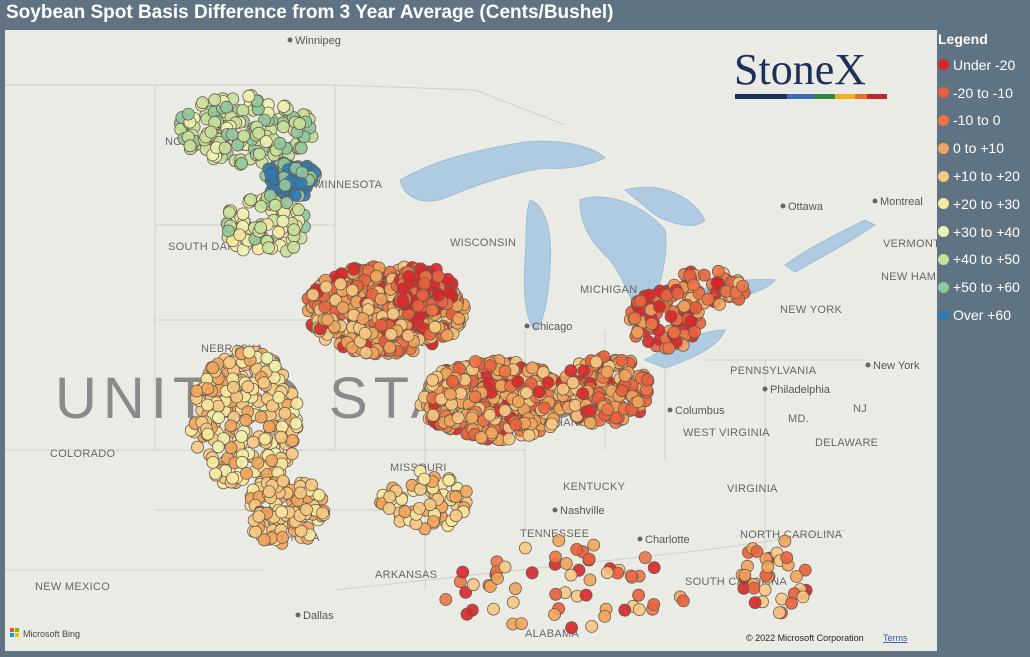 The width and height of the screenshot is (1030, 657). I want to click on legend-item: -20 to -10, so click(984, 93).